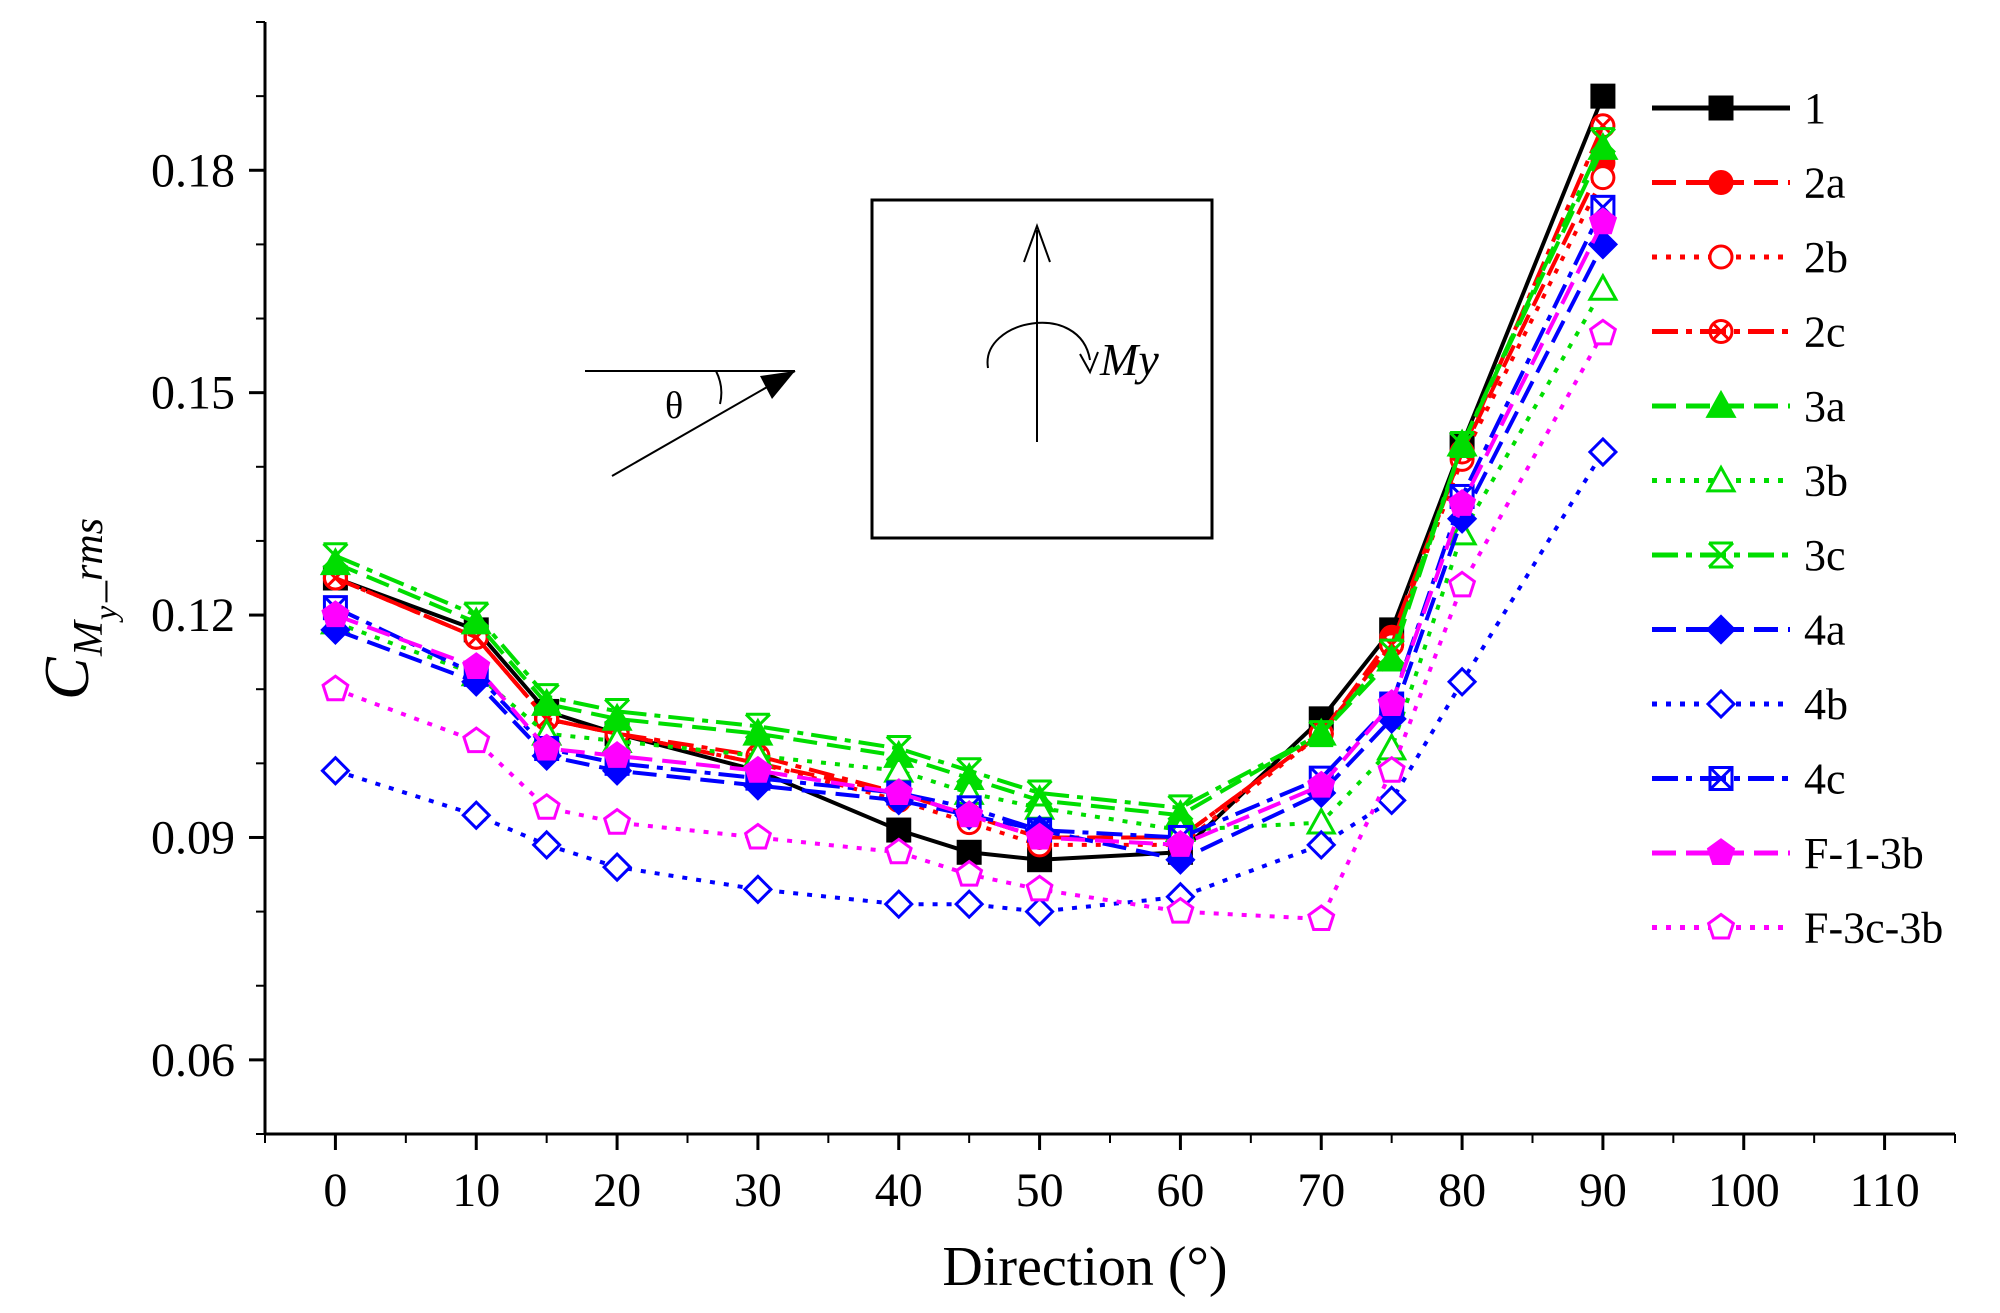 This screenshot has height=1313, width=2000. Describe the element at coordinates (1825, 555) in the screenshot. I see `legend-label: 3c` at that location.